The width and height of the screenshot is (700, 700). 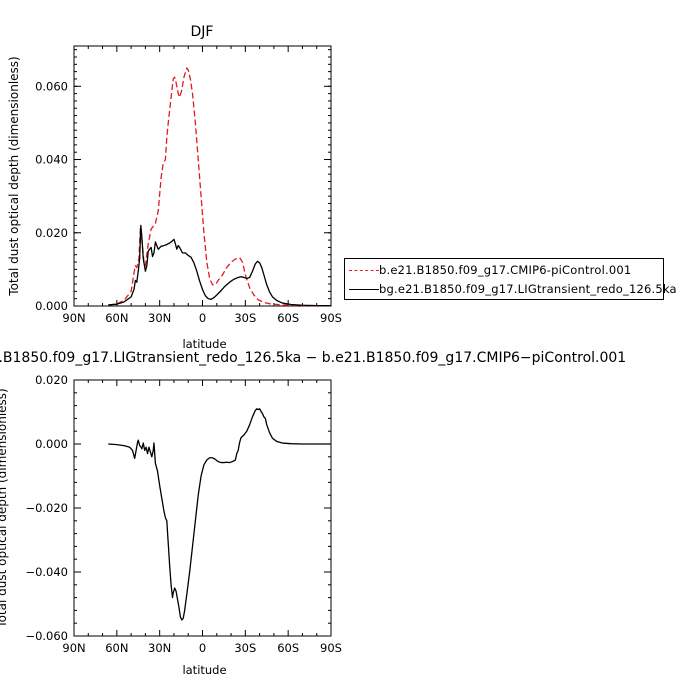 I want to click on y-tick-label: −0.040, so click(x=46, y=572).